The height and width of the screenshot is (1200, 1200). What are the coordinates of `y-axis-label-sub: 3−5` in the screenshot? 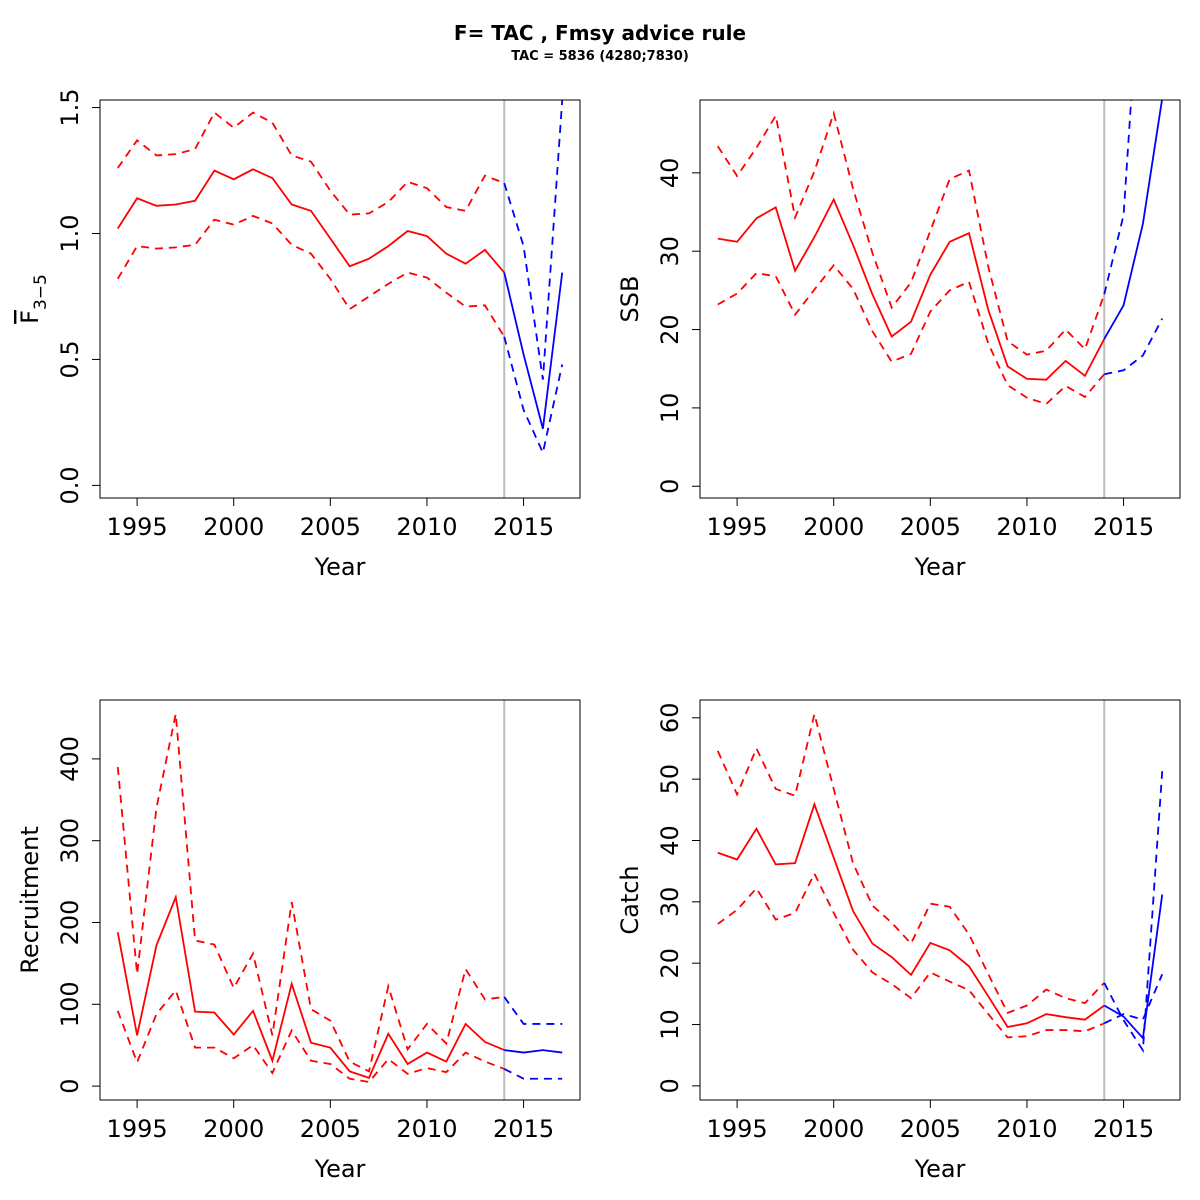 It's located at (41, 292).